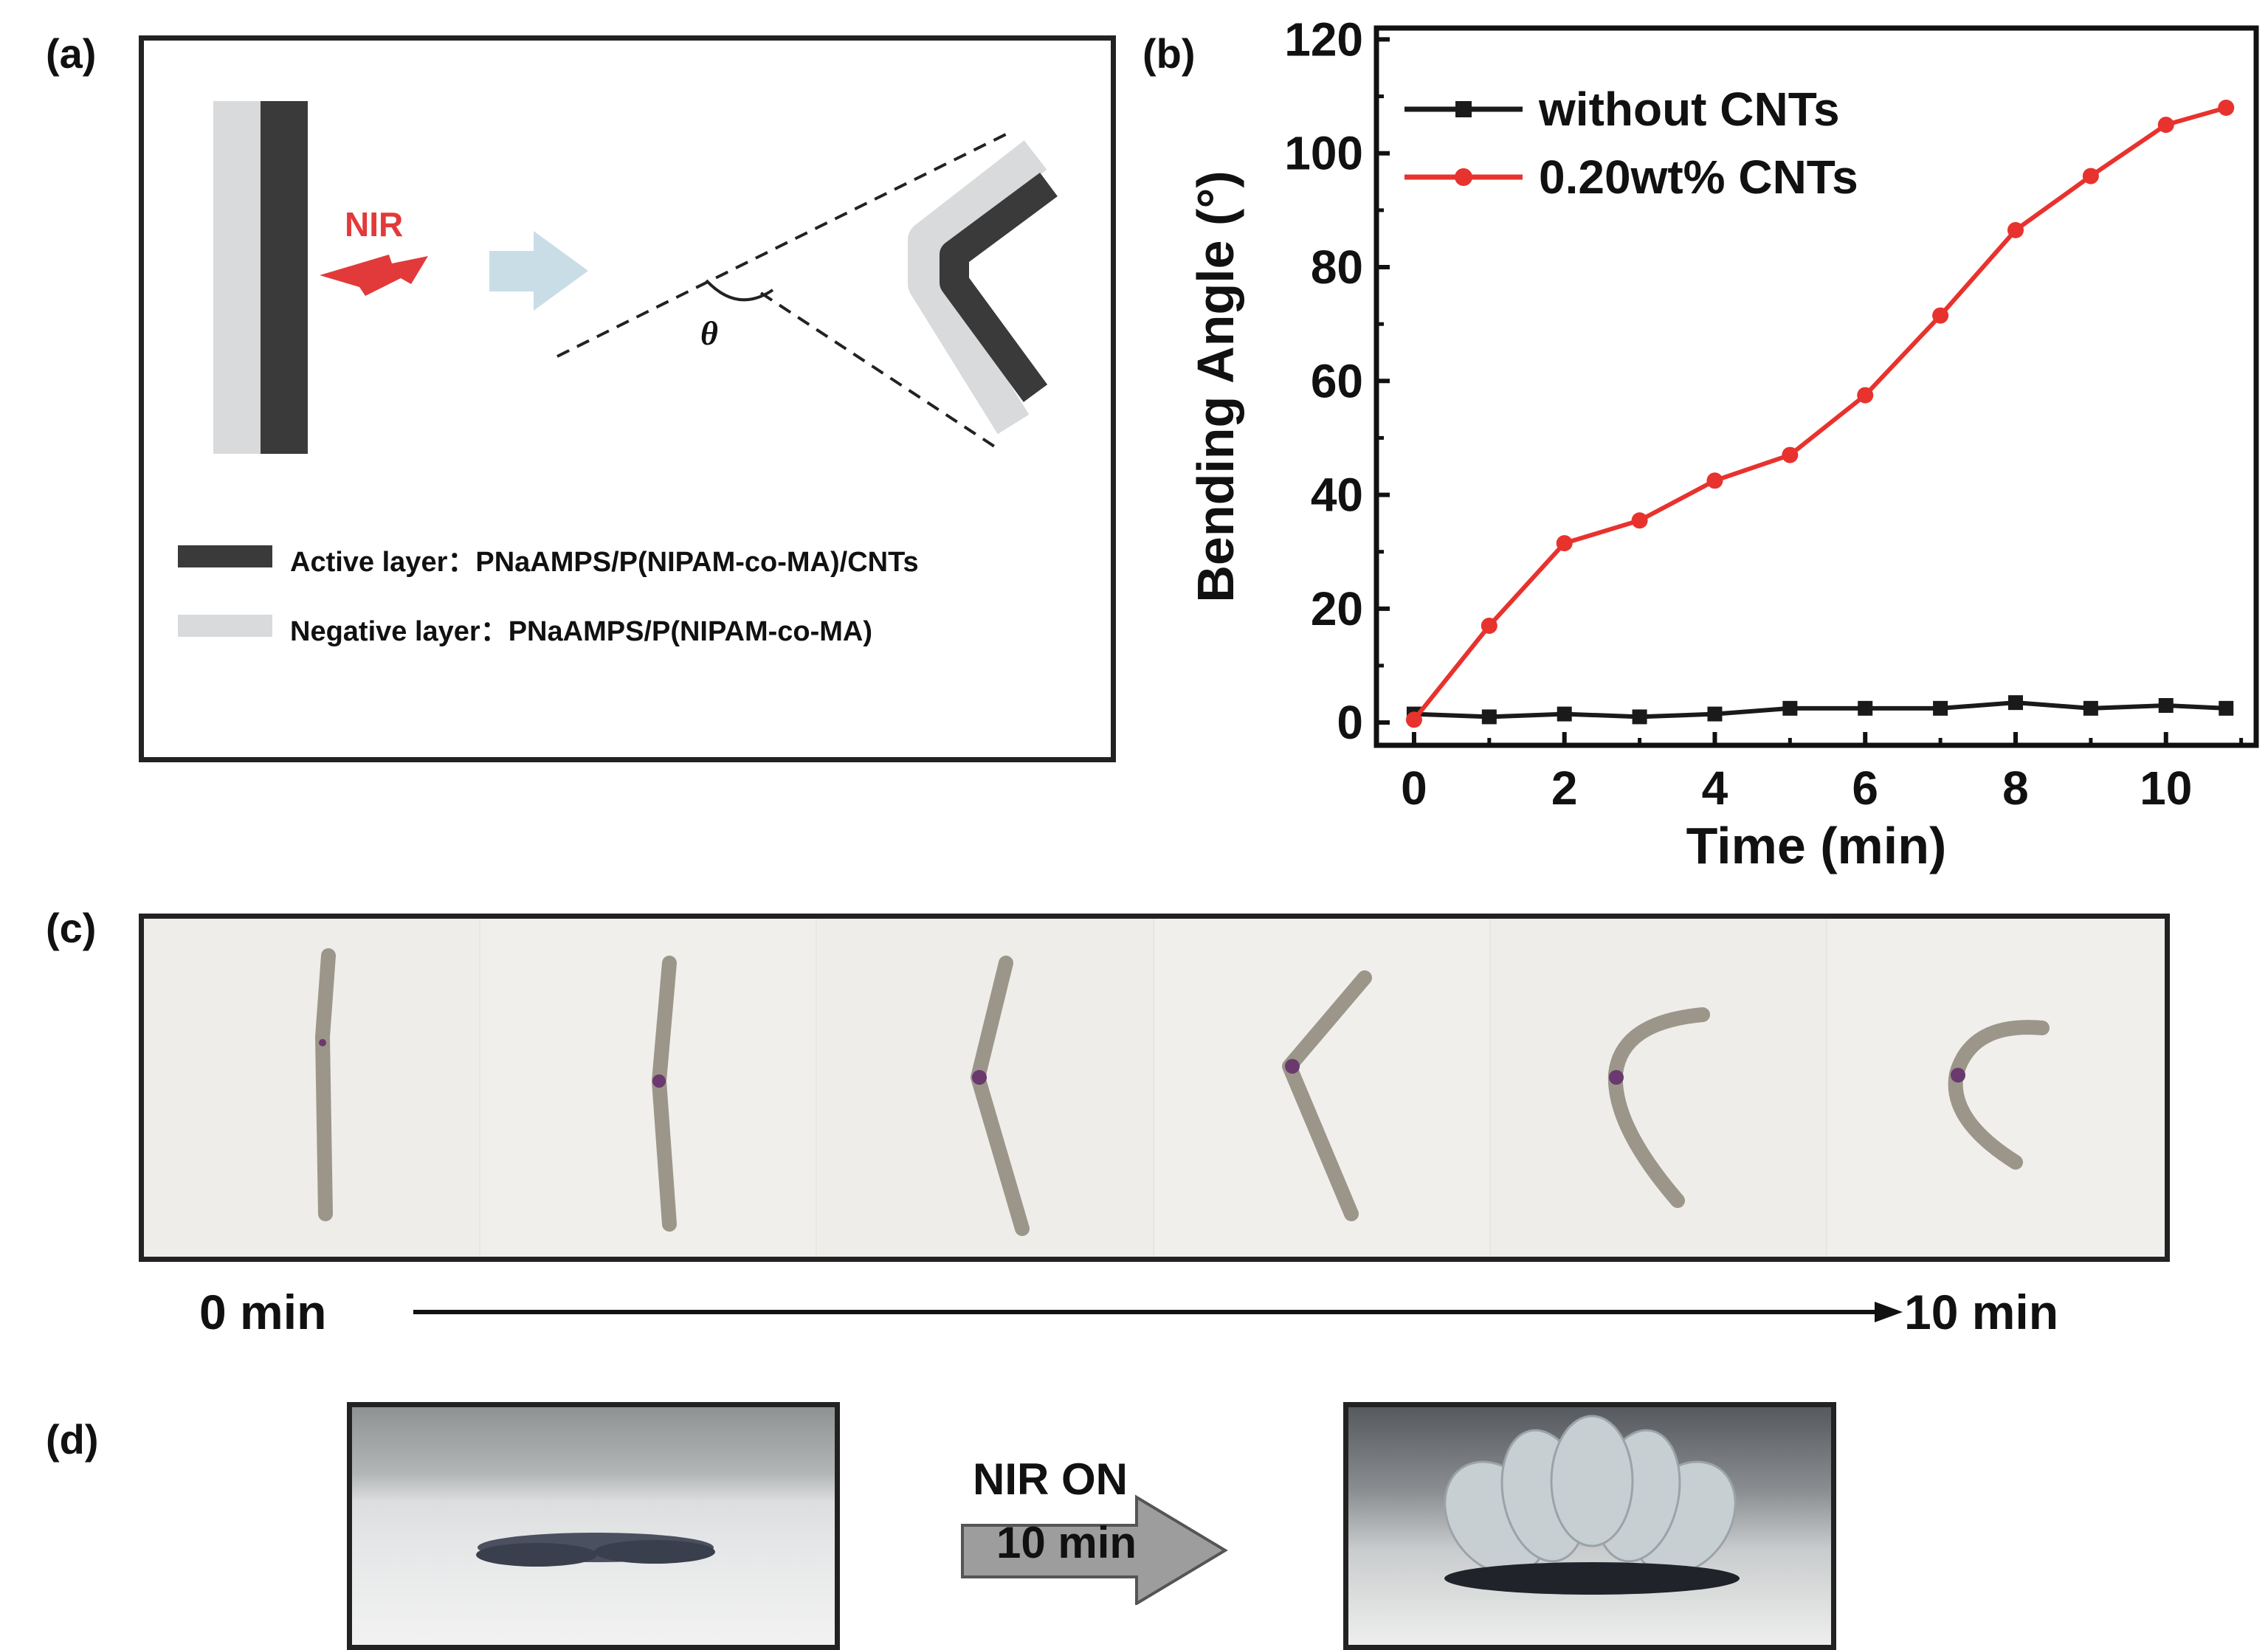 Image resolution: width=2268 pixels, height=1650 pixels. I want to click on x-tick-label: 4, so click(1715, 788).